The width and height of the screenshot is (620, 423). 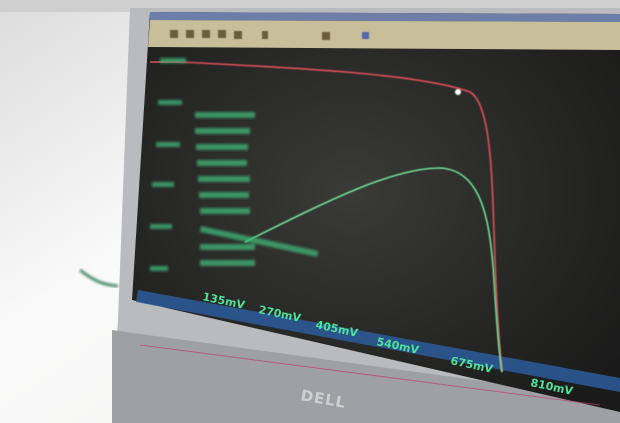 I want to click on readout-panel, so click(x=234, y=164).